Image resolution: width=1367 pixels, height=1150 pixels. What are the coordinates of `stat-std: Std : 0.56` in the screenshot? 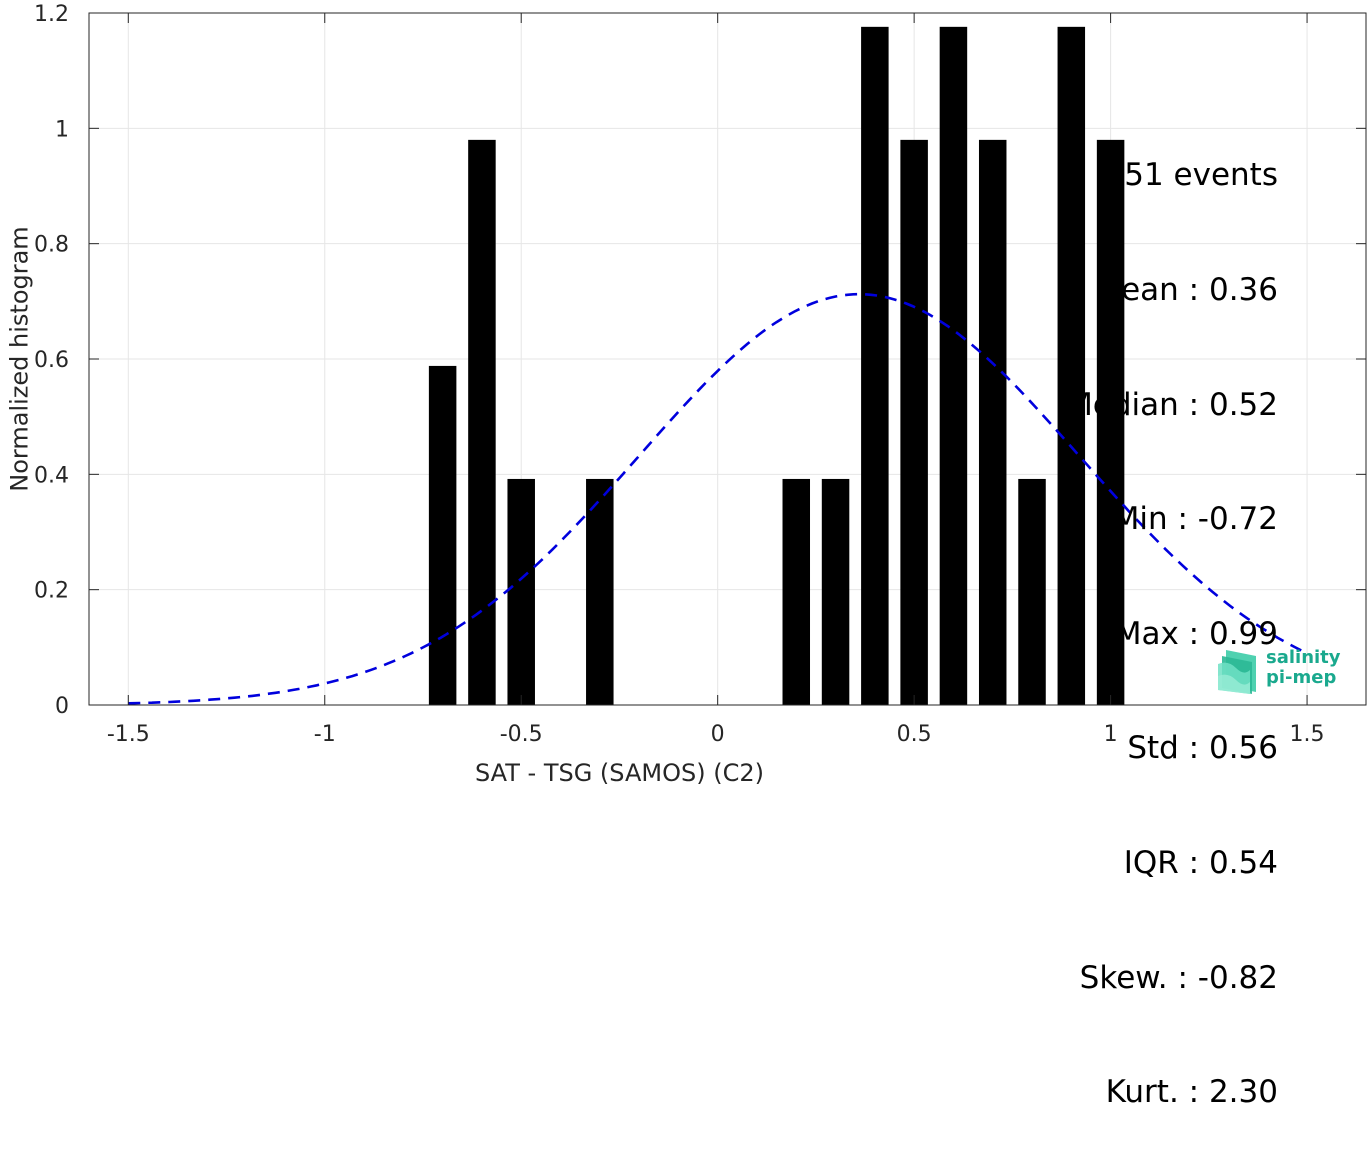 It's located at (1202, 748).